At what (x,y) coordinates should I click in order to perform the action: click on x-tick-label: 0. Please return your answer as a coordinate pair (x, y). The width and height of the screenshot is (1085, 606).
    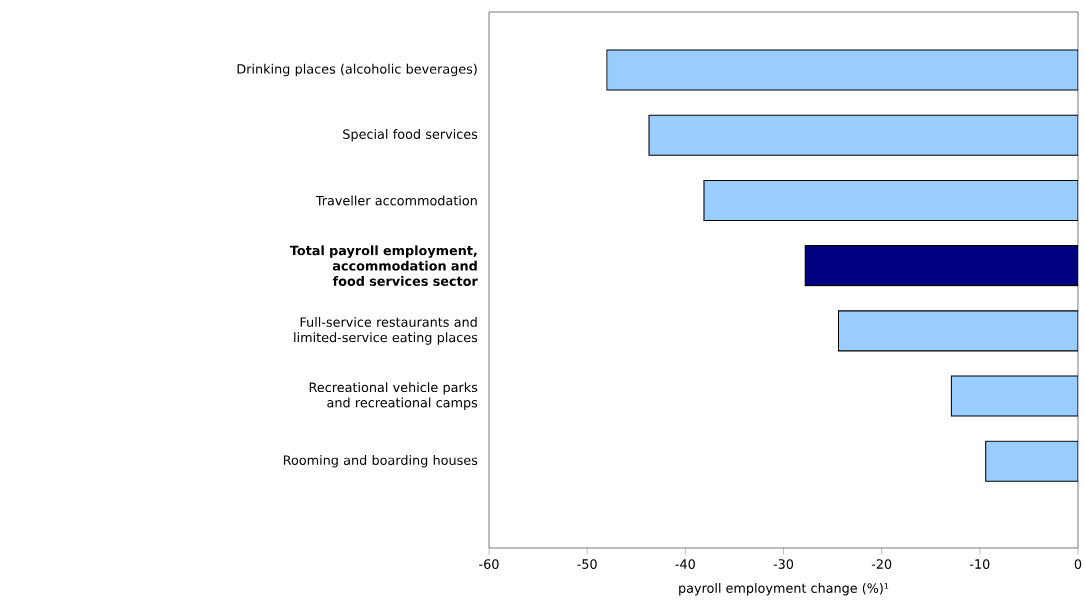
    Looking at the image, I should click on (1078, 564).